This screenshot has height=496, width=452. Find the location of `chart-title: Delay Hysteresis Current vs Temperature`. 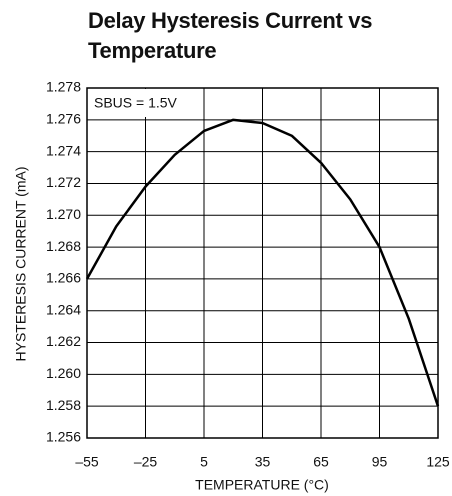

chart-title: Delay Hysteresis Current vs Temperature is located at coordinates (230, 35).